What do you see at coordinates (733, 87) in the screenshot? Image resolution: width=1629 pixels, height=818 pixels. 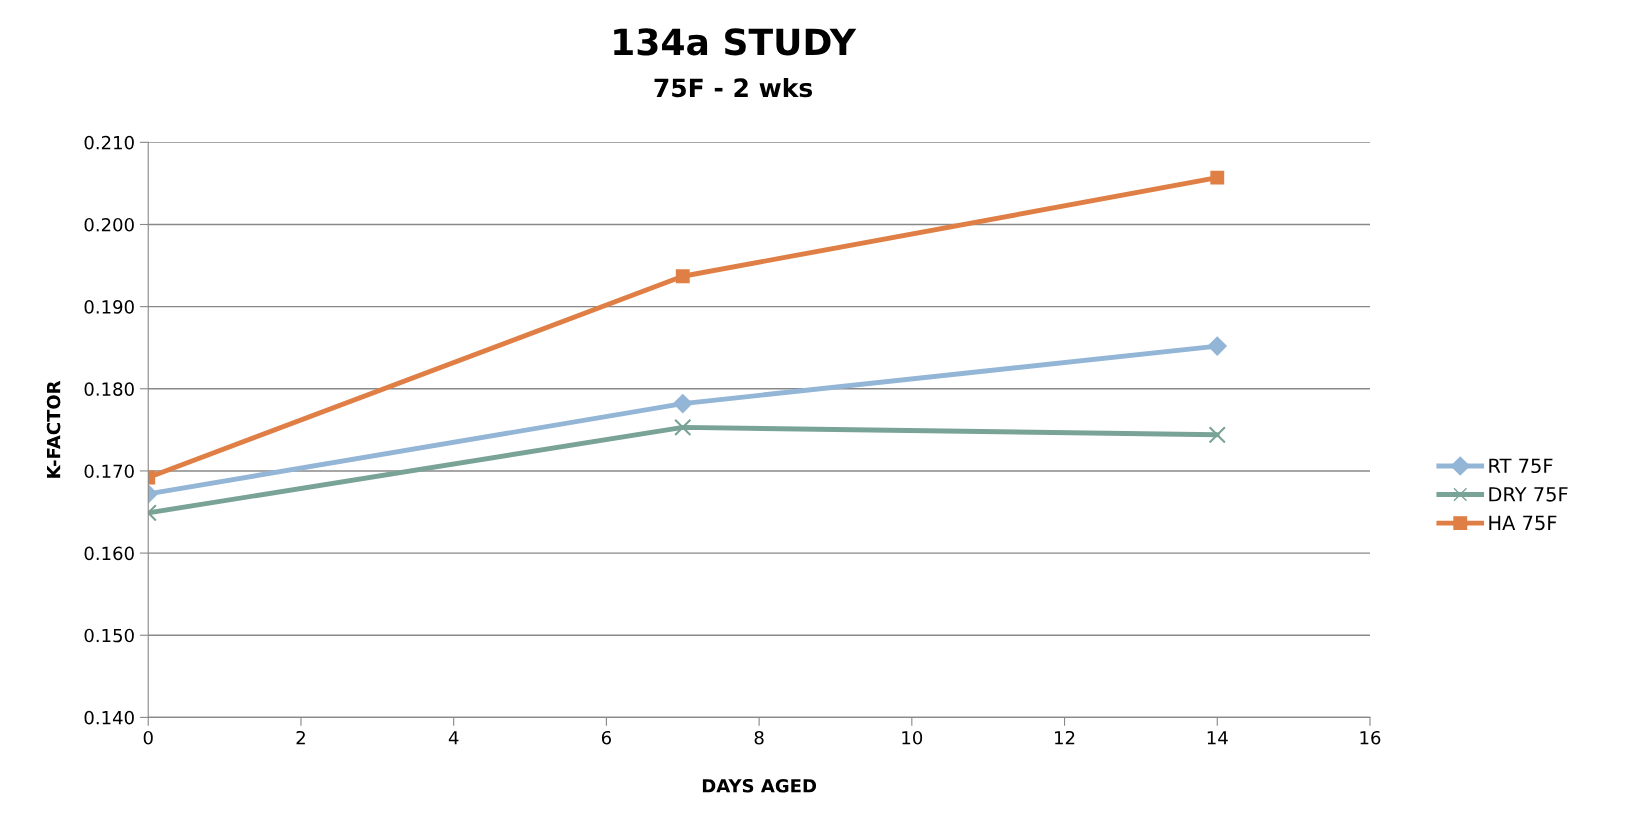 I see `chart-subtitle: 75F - 2 wks` at bounding box center [733, 87].